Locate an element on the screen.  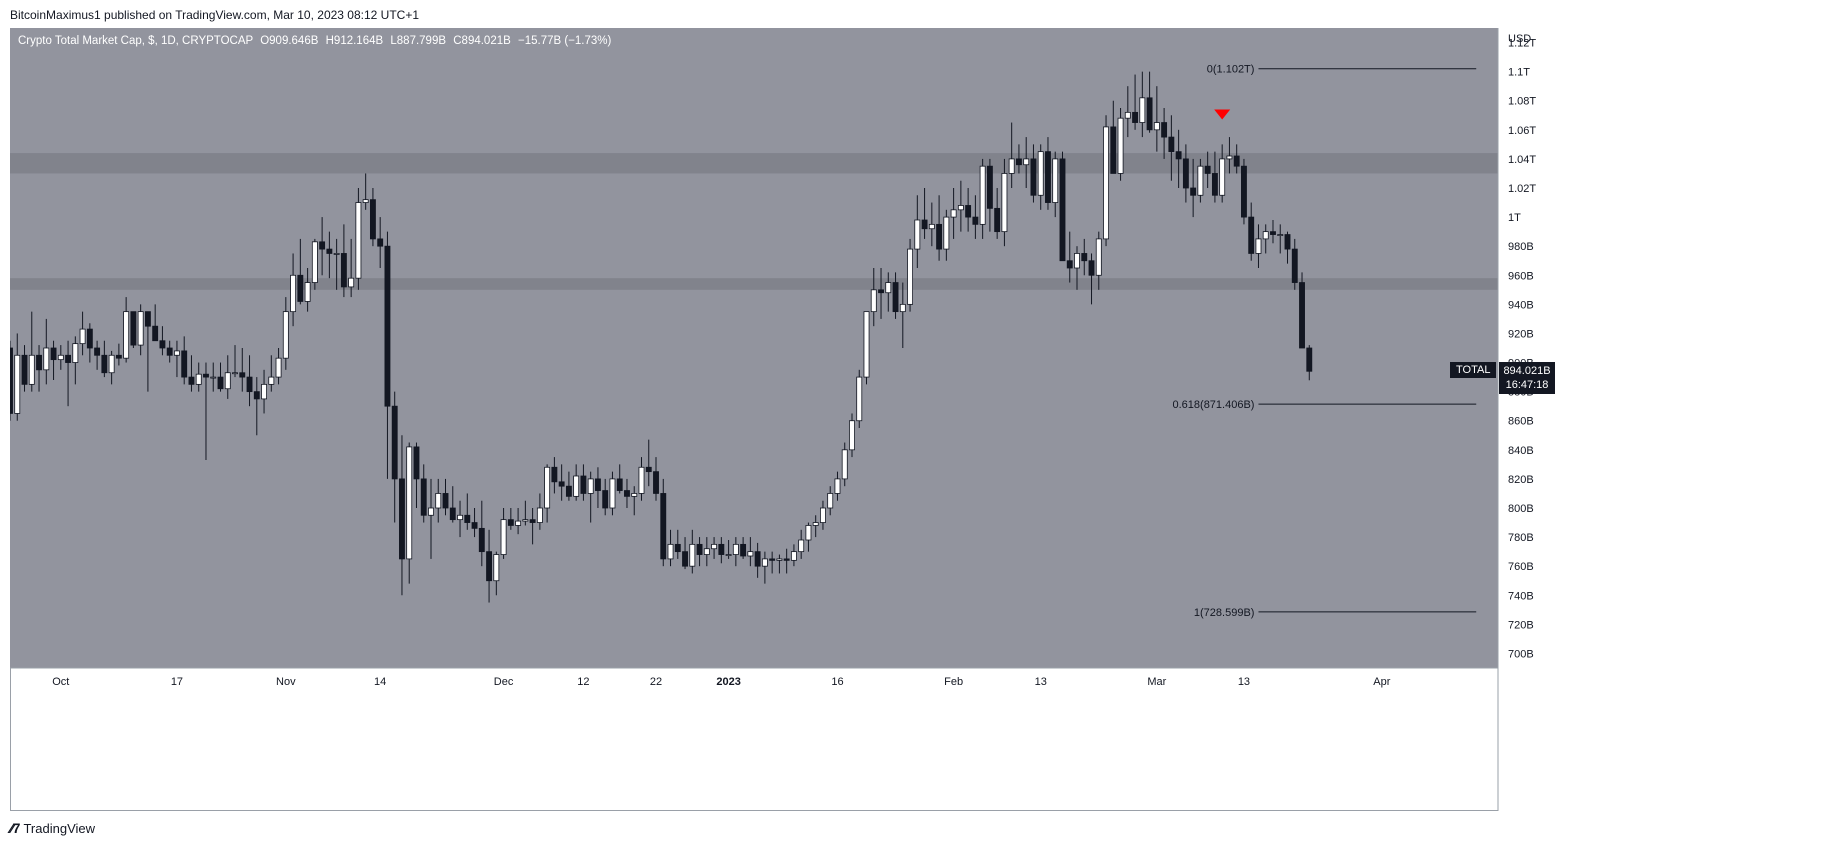
fib-level-label: 1(728.599B) is located at coordinates (1224, 613).